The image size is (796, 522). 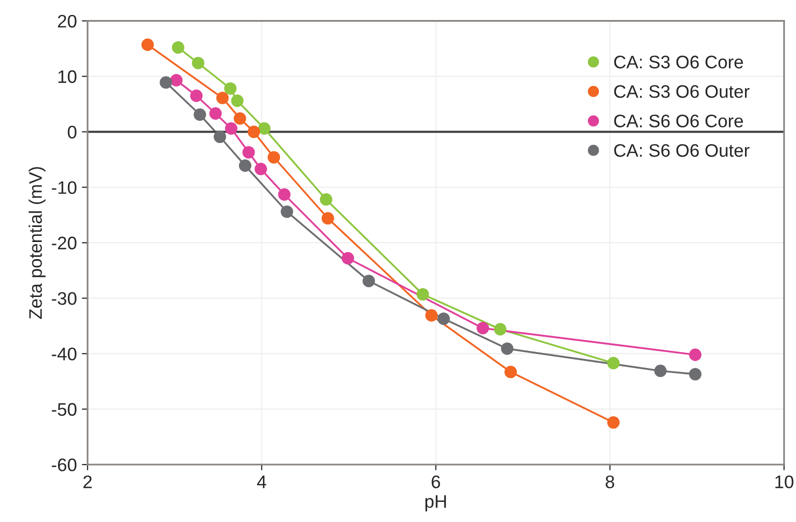 I want to click on y-tick-label: 0, so click(x=72, y=132).